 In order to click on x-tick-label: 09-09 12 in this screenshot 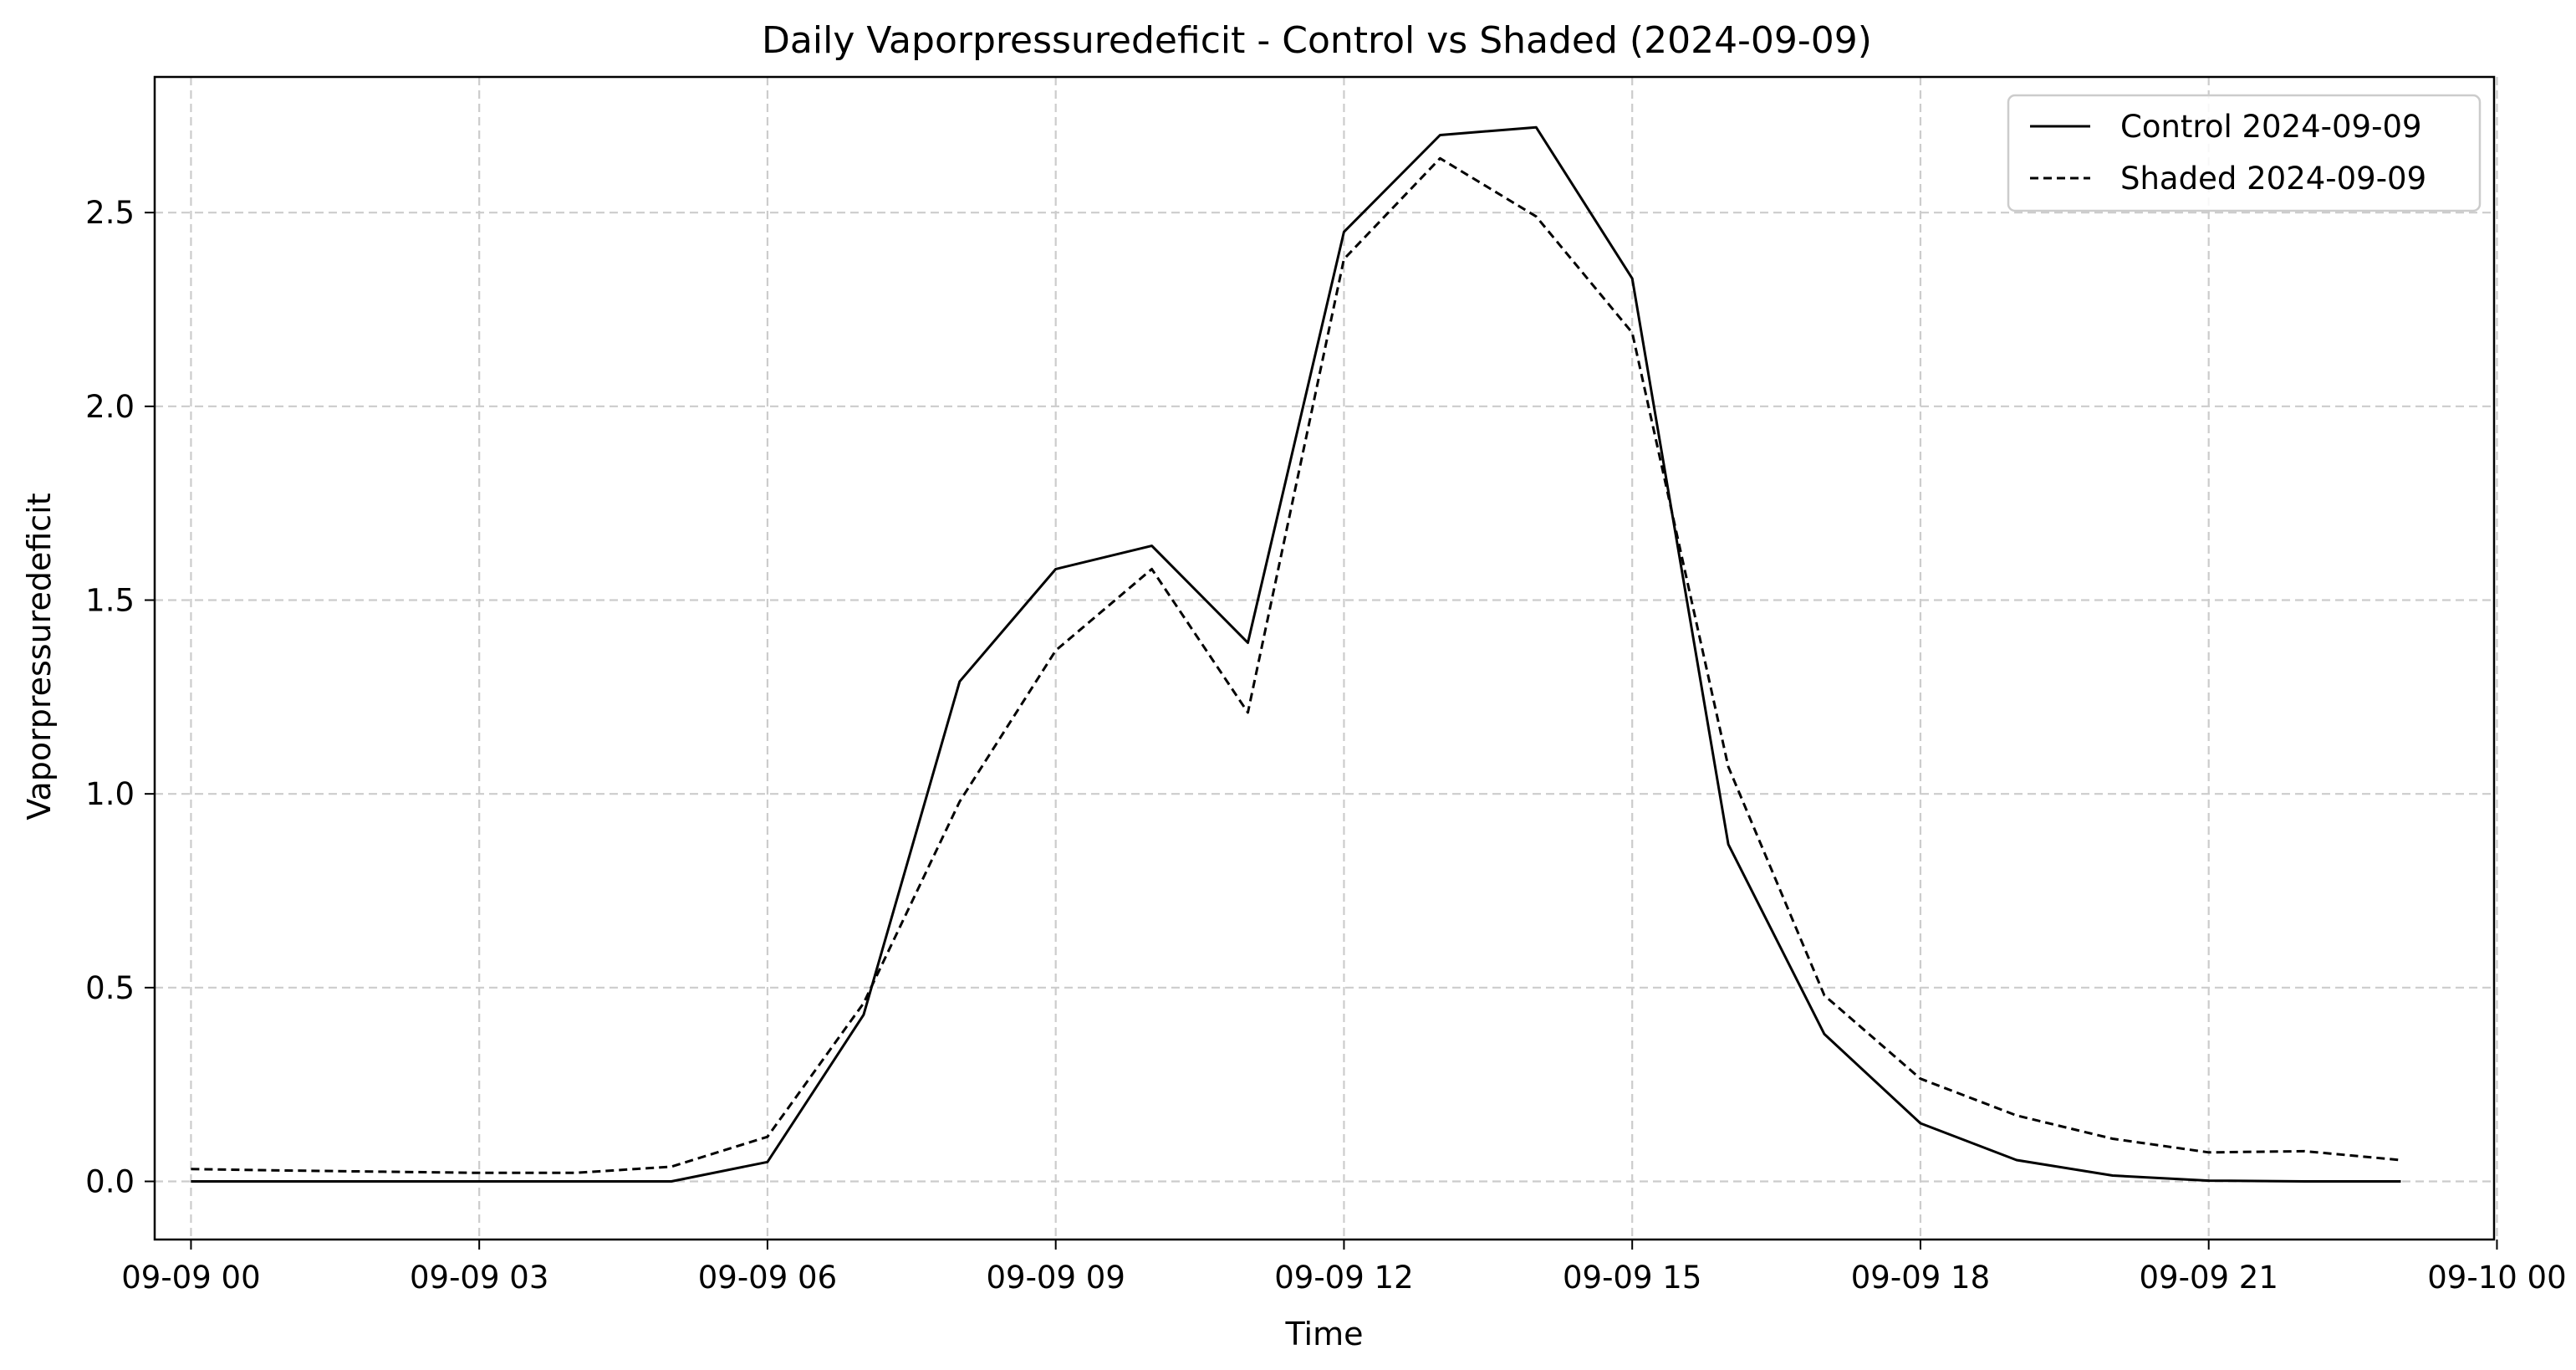, I will do `click(1343, 1278)`.